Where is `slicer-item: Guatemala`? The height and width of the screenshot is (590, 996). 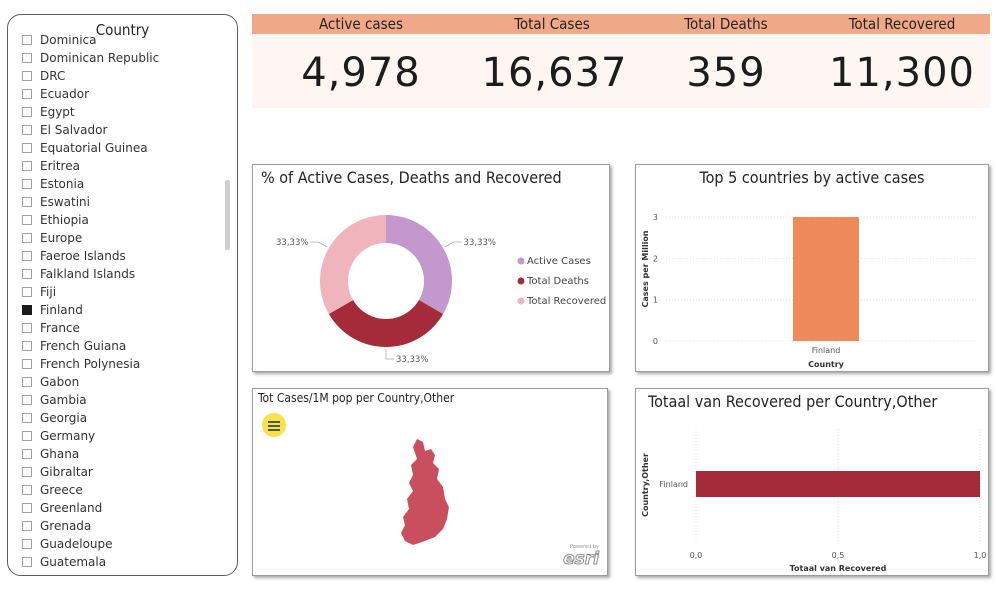
slicer-item: Guatemala is located at coordinates (64, 562).